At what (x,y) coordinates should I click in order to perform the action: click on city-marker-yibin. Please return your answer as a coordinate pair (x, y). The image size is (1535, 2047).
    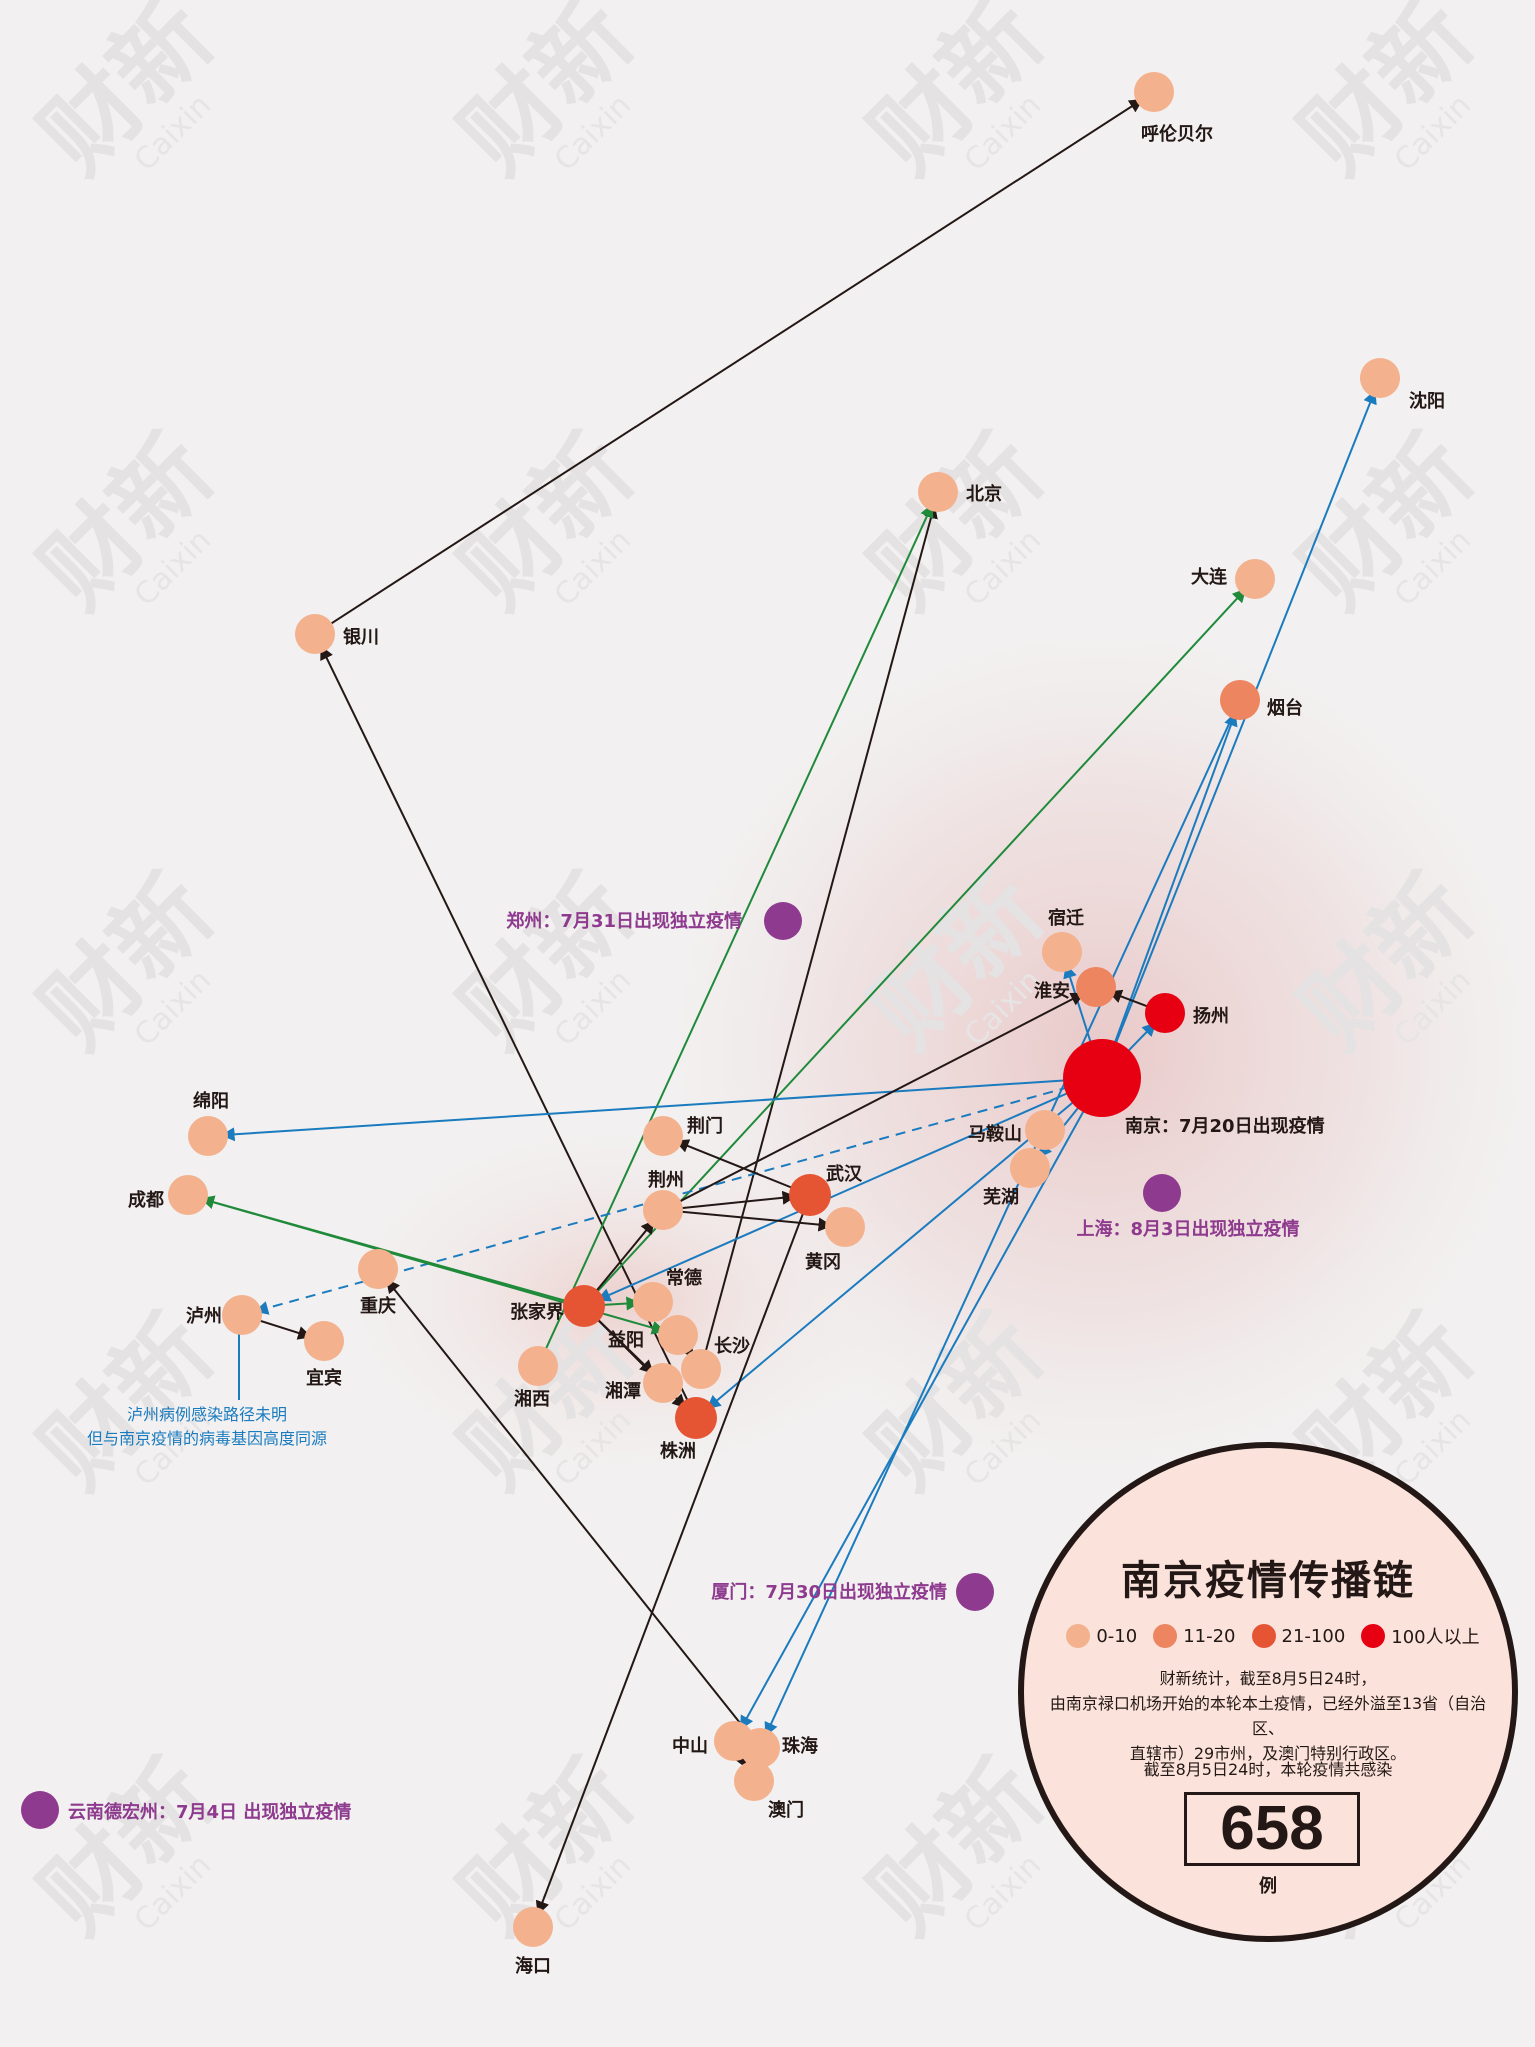
    Looking at the image, I should click on (324, 1341).